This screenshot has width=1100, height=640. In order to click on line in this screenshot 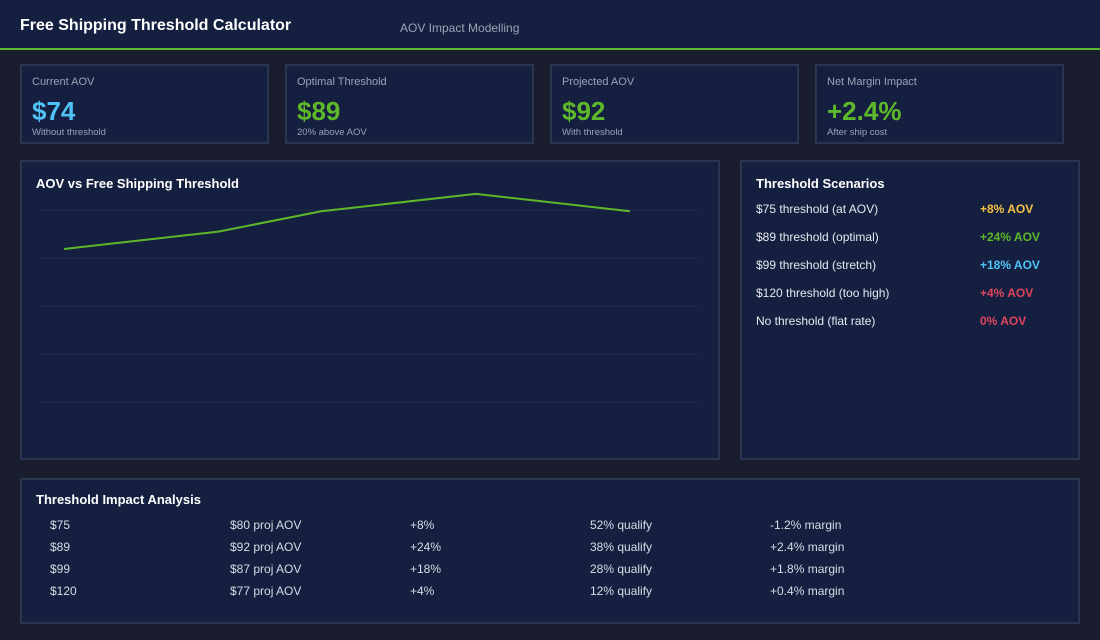, I will do `click(347, 221)`.